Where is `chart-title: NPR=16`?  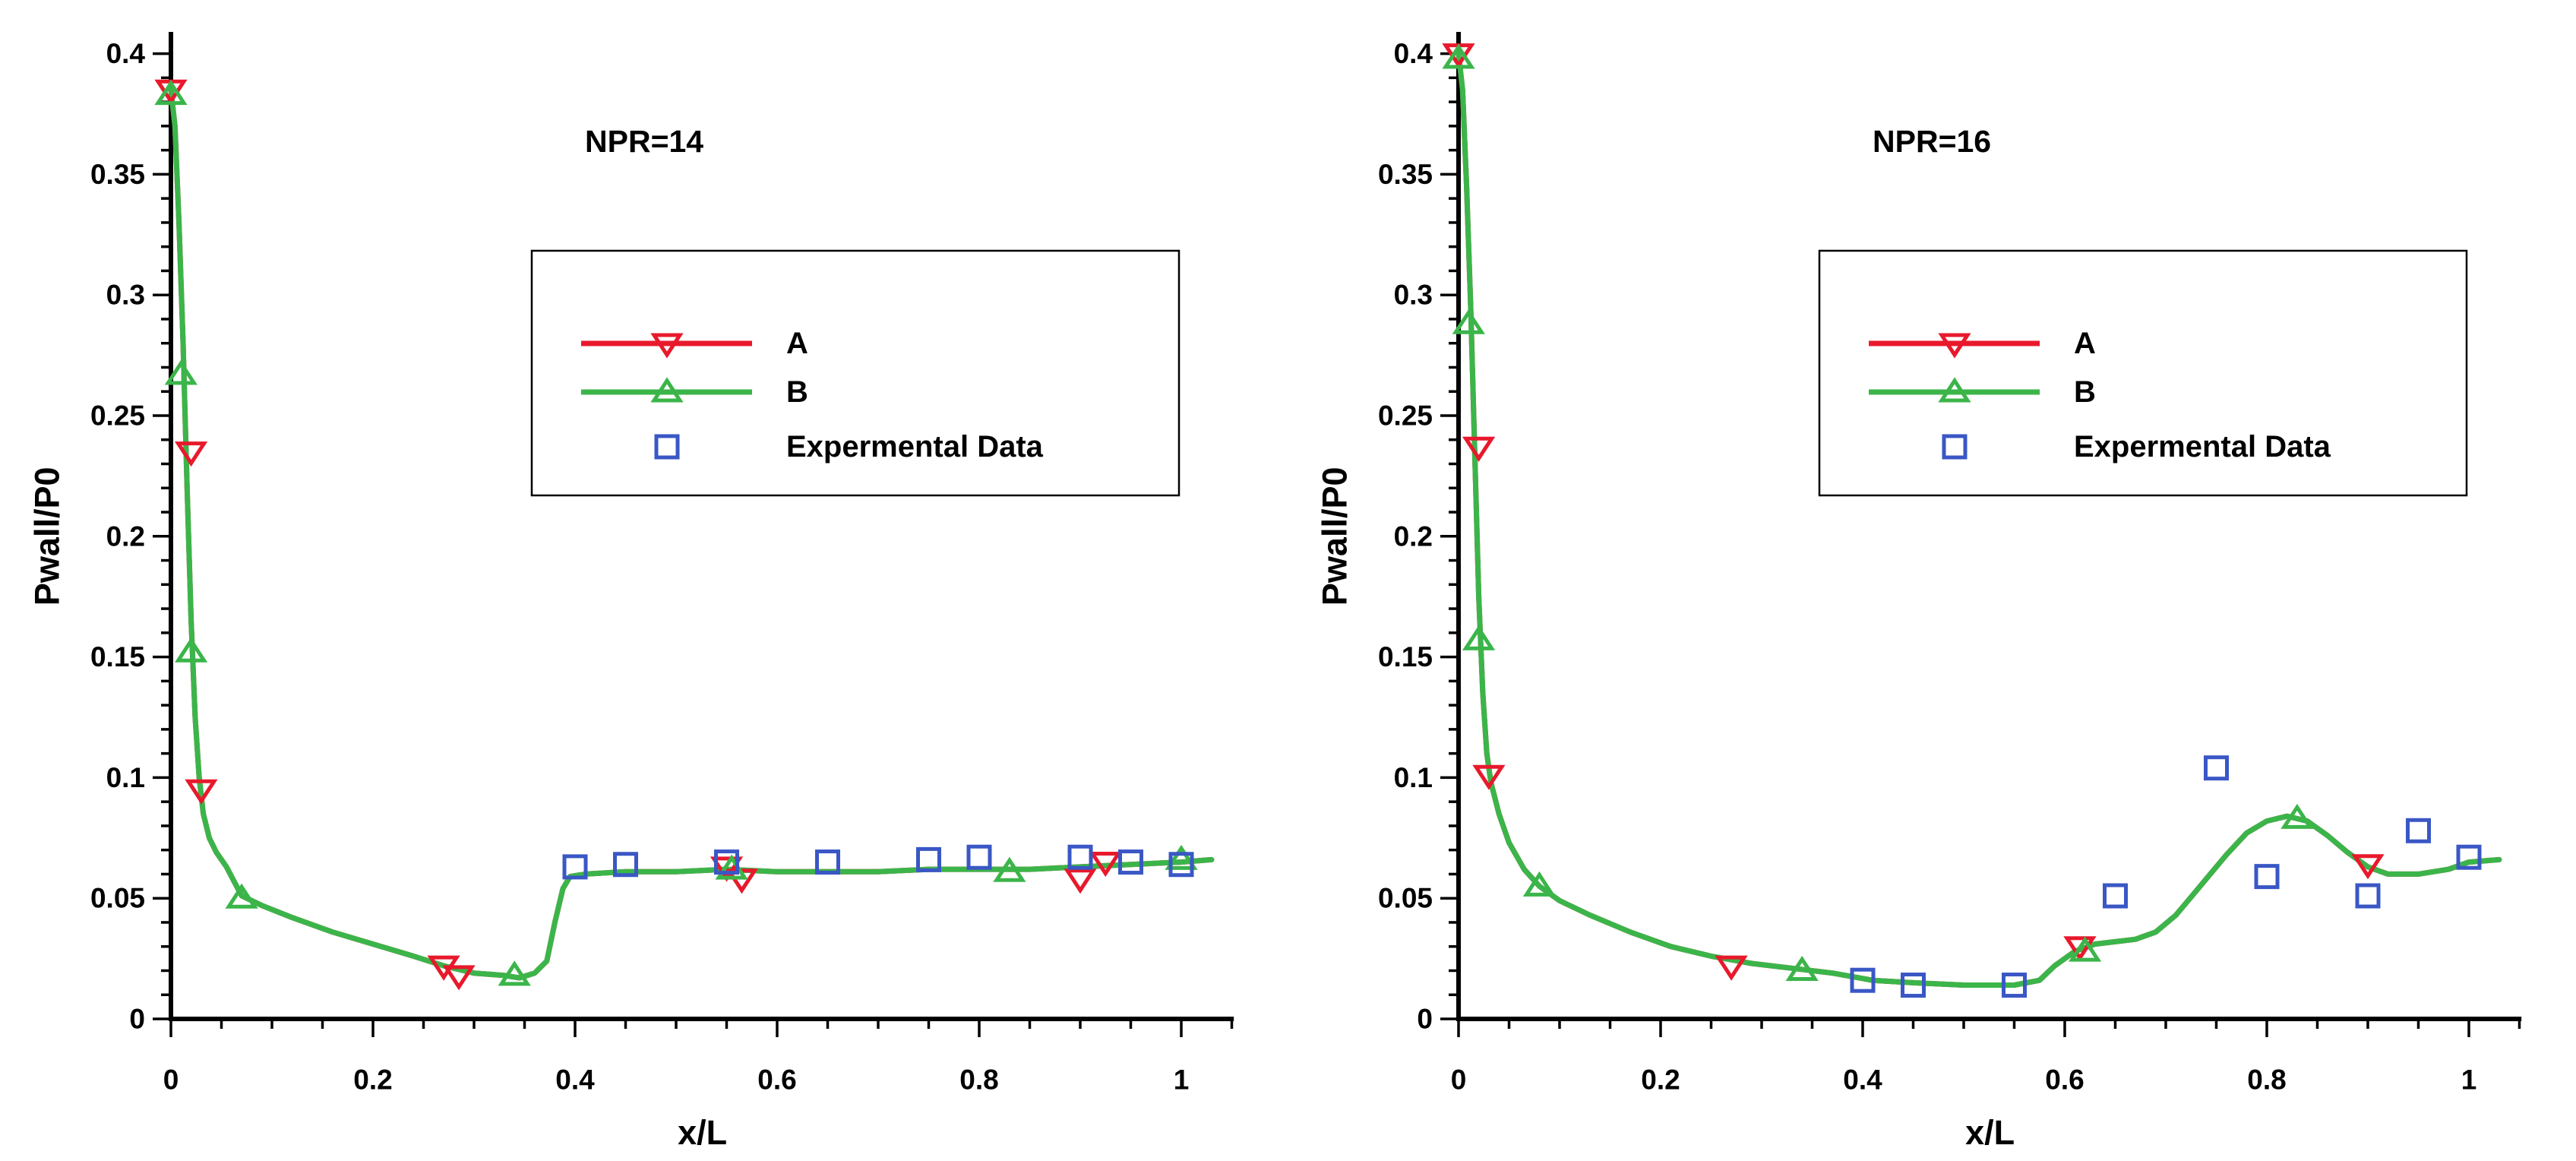 chart-title: NPR=16 is located at coordinates (1932, 141).